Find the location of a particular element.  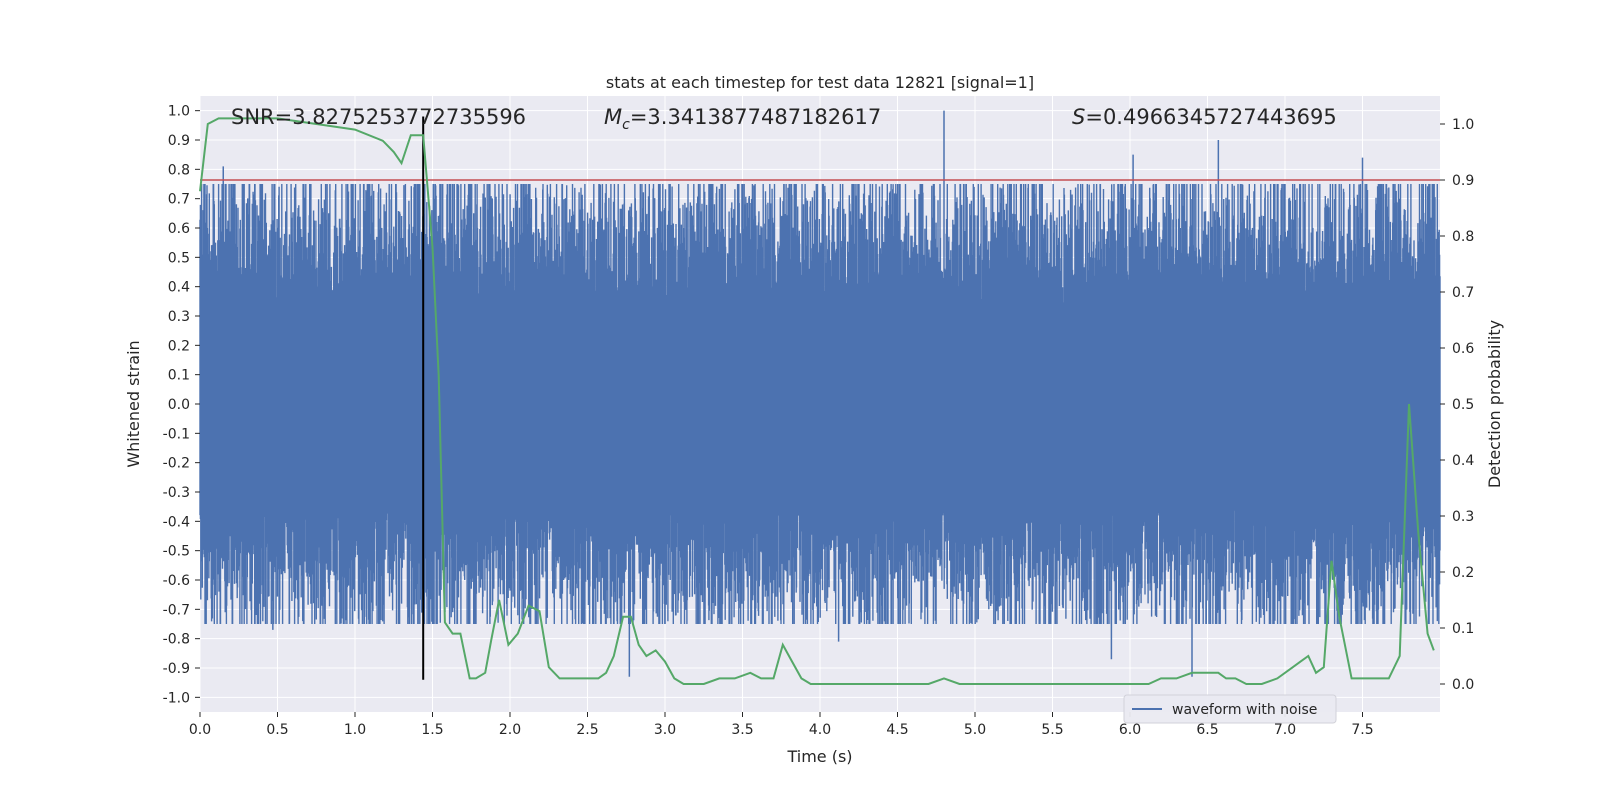

x-tick-label: 6.5 is located at coordinates (1207, 730).